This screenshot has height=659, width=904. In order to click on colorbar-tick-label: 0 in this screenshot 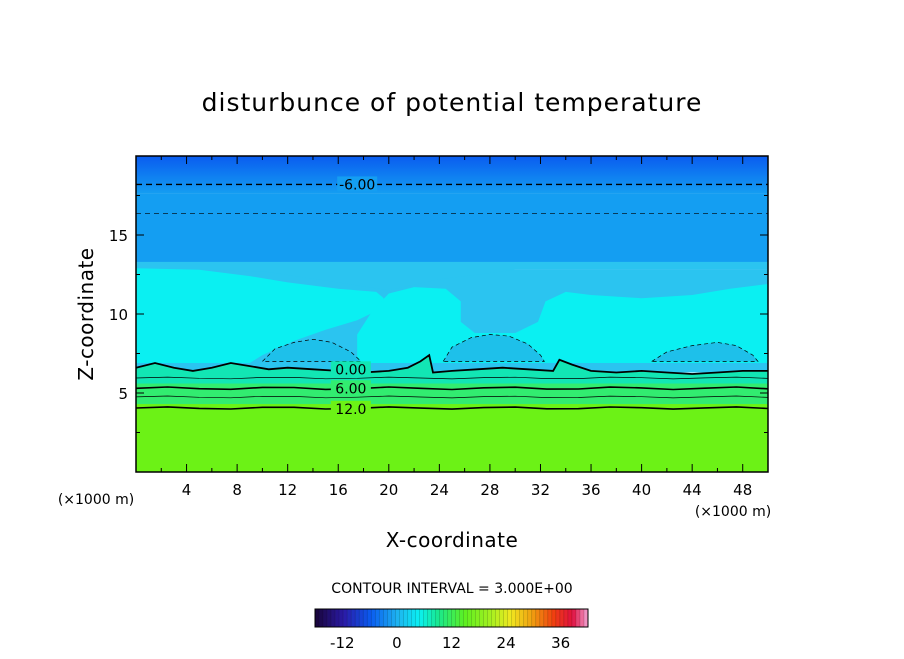, I will do `click(397, 643)`.